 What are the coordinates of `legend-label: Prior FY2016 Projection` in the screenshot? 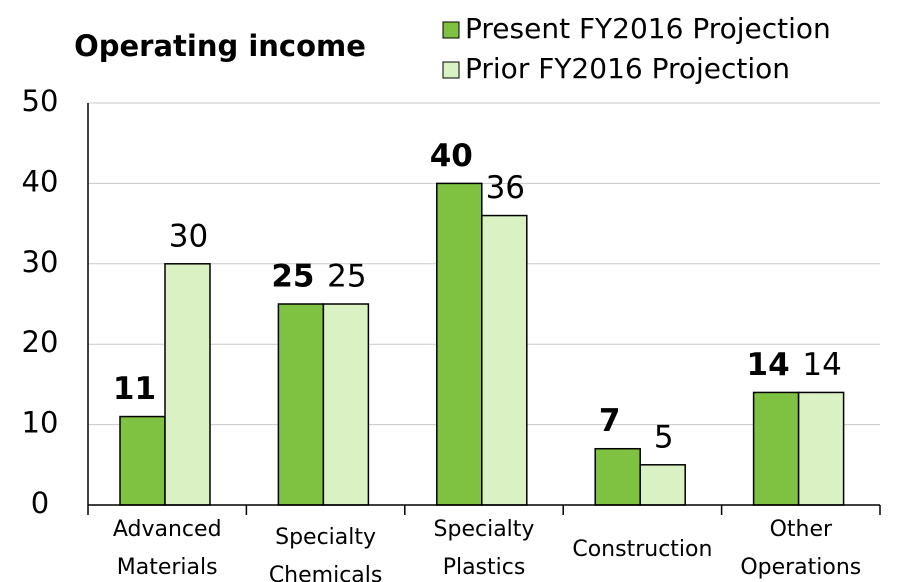 It's located at (627, 68).